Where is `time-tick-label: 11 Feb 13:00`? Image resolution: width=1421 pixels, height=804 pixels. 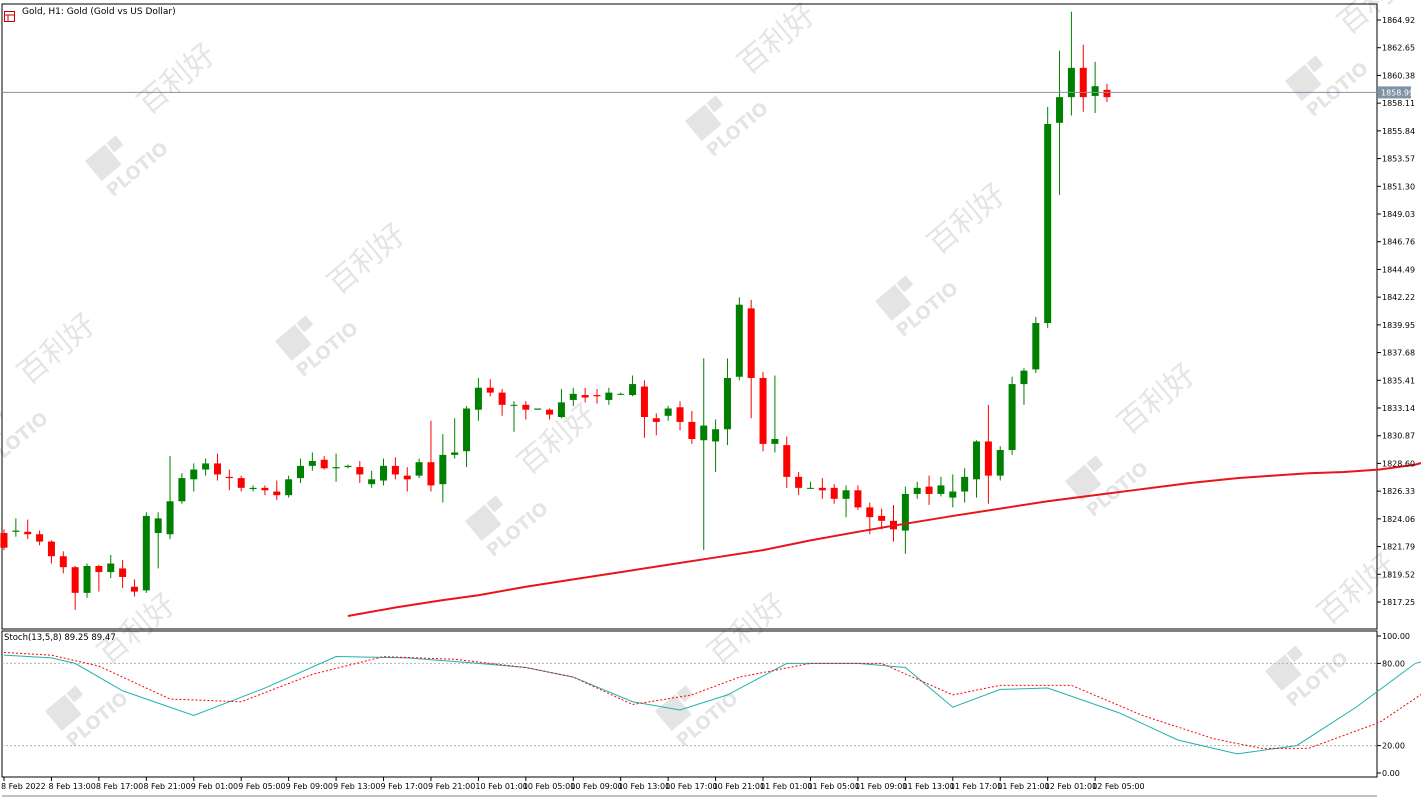
time-tick-label: 11 Feb 13:00 is located at coordinates (928, 786).